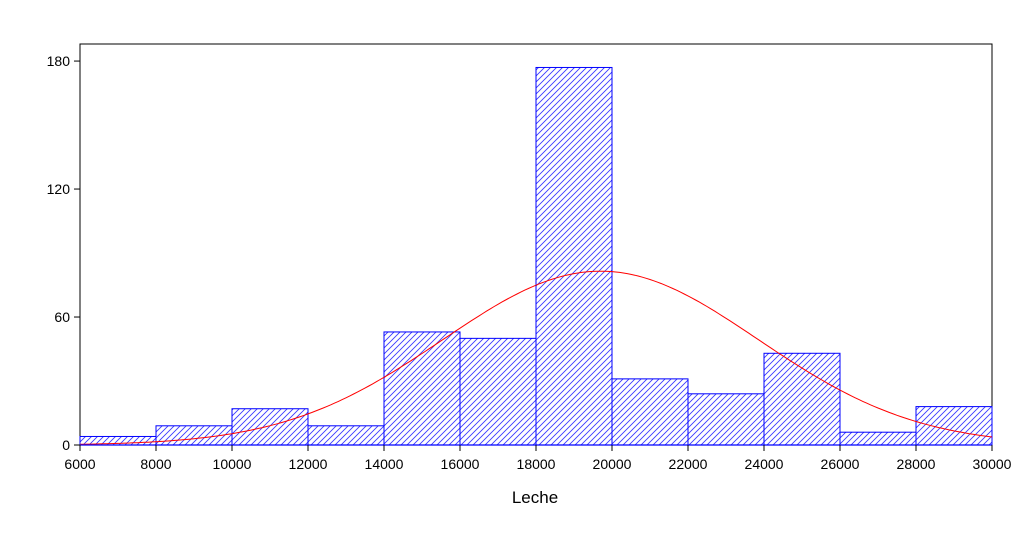 This screenshot has width=1024, height=543. Describe the element at coordinates (916, 464) in the screenshot. I see `x-tick-label: 28000` at that location.